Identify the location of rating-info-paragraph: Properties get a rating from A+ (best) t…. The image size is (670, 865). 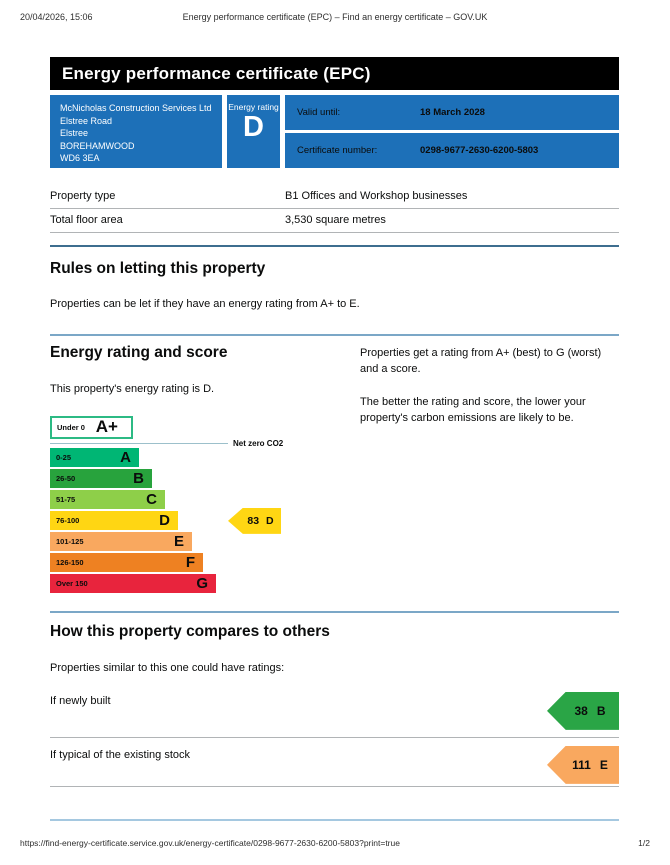
(481, 360).